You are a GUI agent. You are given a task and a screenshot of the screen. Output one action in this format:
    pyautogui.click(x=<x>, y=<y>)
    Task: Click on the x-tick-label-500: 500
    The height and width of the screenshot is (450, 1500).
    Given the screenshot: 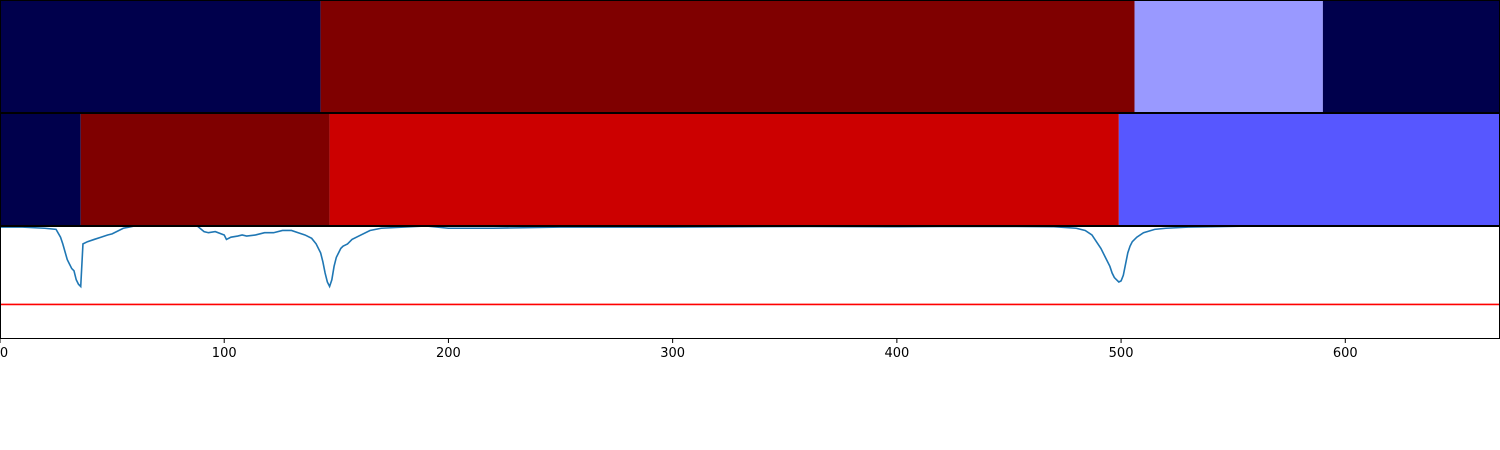 What is the action you would take?
    pyautogui.click(x=1121, y=353)
    